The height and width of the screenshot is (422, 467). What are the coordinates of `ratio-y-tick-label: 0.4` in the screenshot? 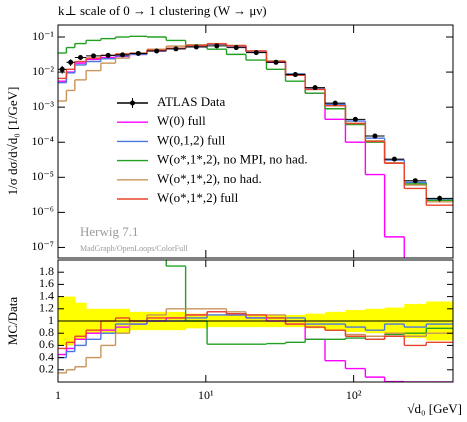 It's located at (46, 356).